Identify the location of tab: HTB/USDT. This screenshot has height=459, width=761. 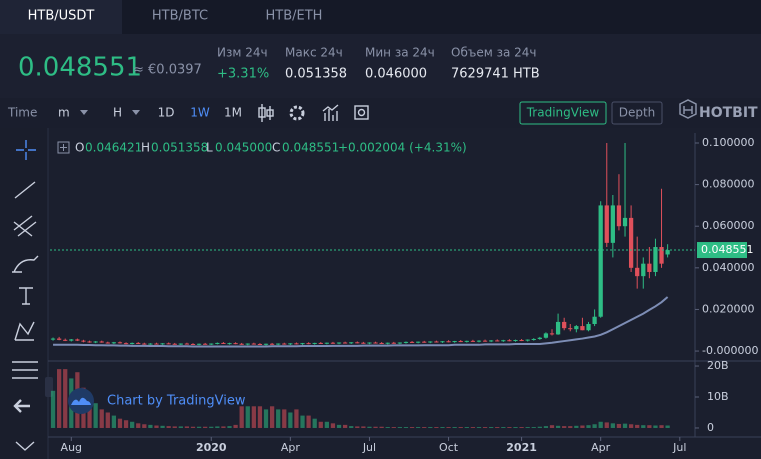
(61, 16).